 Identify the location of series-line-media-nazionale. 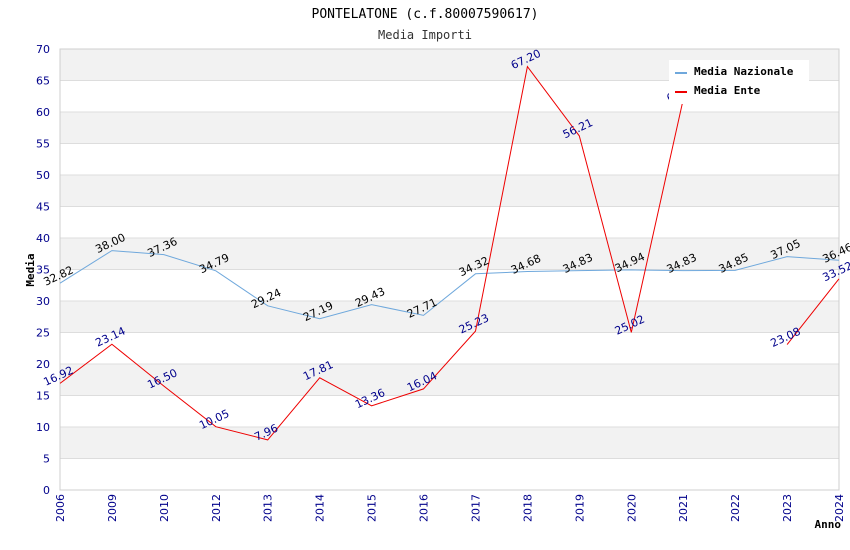
(449, 285).